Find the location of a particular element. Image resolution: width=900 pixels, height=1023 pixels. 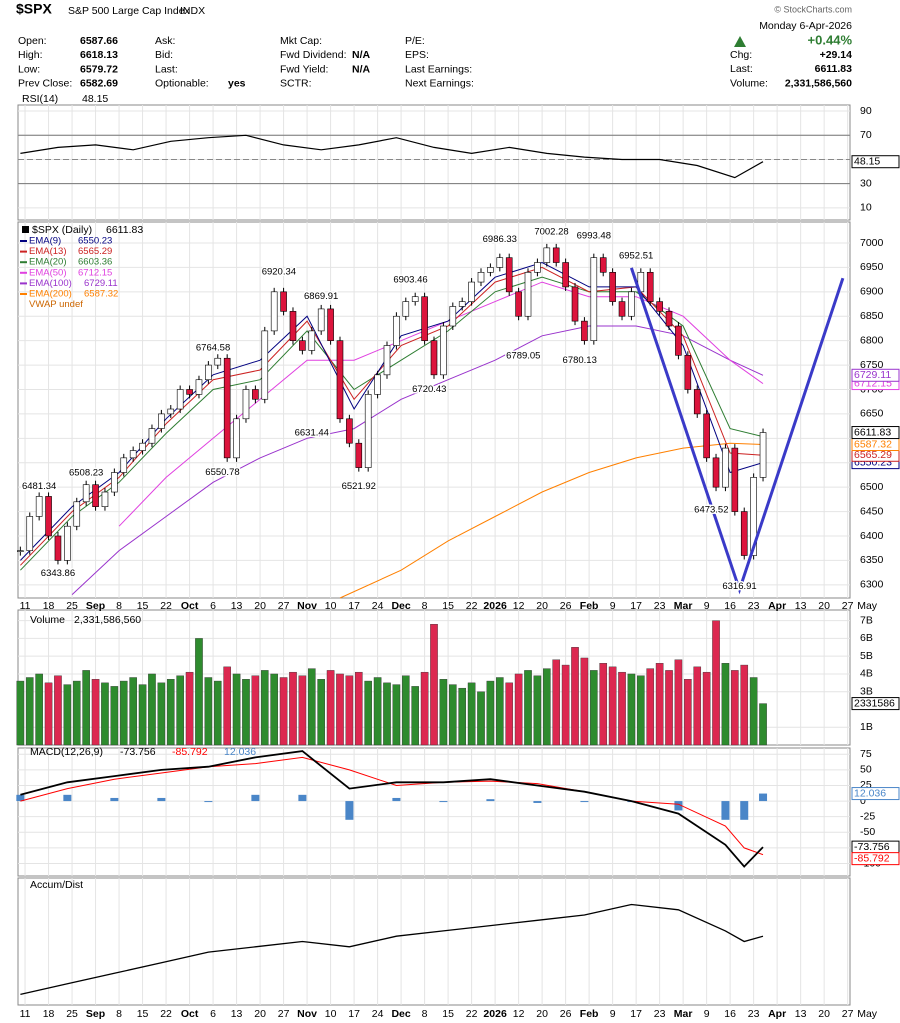

quote-label: Chg: is located at coordinates (741, 55).